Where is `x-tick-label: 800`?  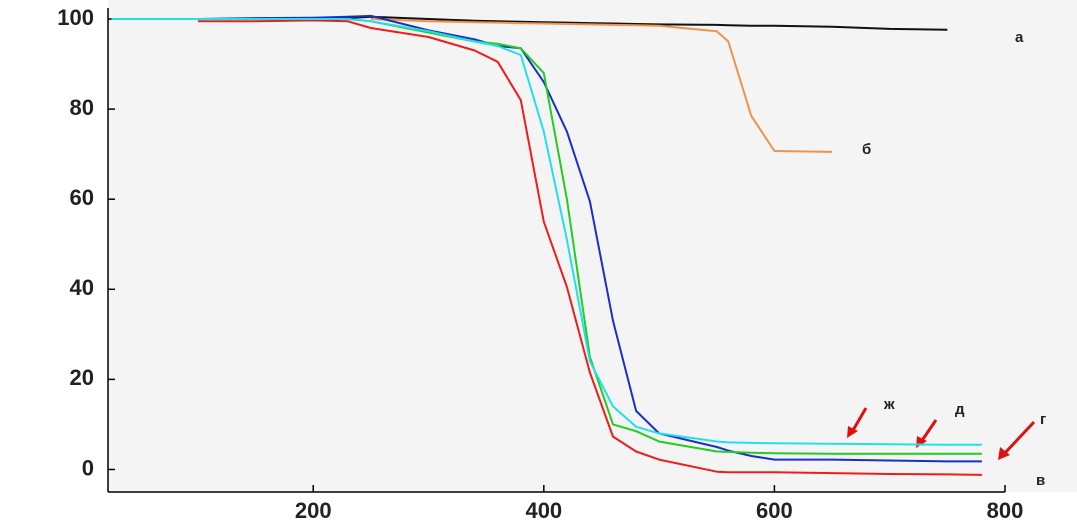 x-tick-label: 800 is located at coordinates (1005, 510).